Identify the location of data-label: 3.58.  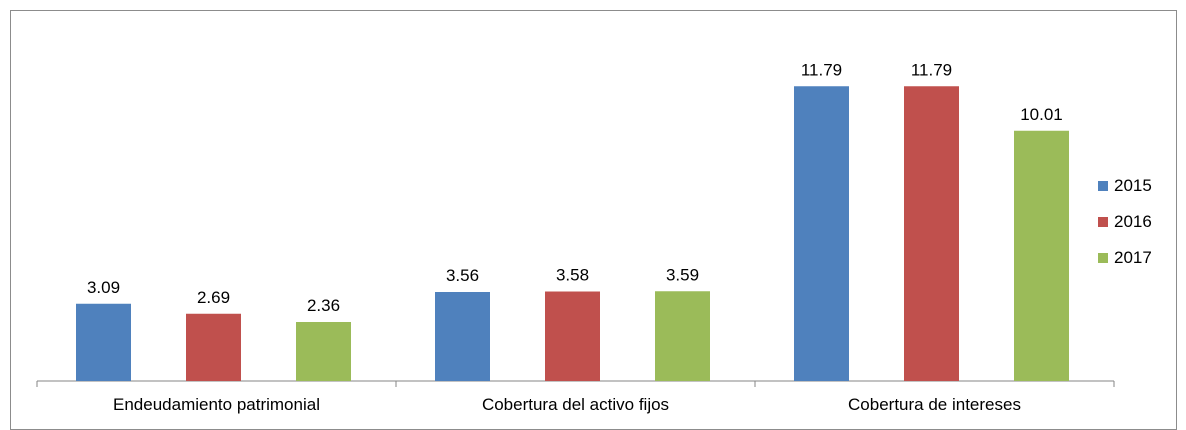
(572, 275).